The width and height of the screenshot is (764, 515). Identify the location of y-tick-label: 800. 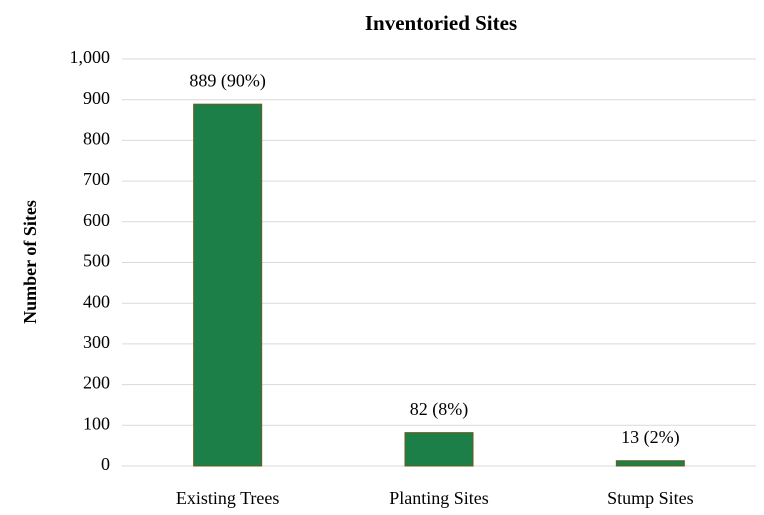
(96, 139).